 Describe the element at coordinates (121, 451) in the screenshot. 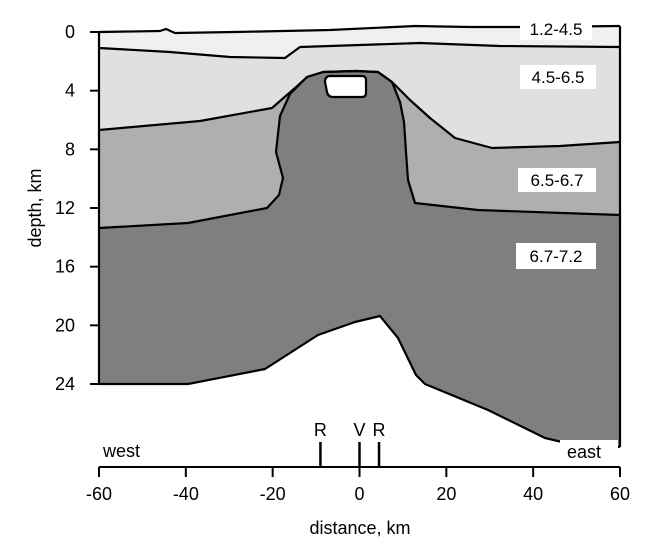

I see `west-direction-label: west` at that location.